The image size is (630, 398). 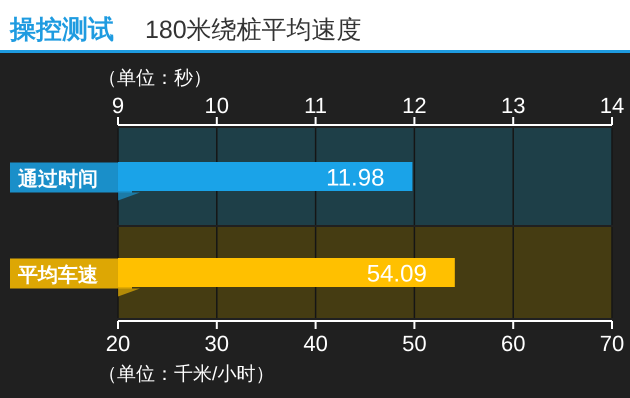 I want to click on x-tick-label: 60, so click(x=513, y=343).